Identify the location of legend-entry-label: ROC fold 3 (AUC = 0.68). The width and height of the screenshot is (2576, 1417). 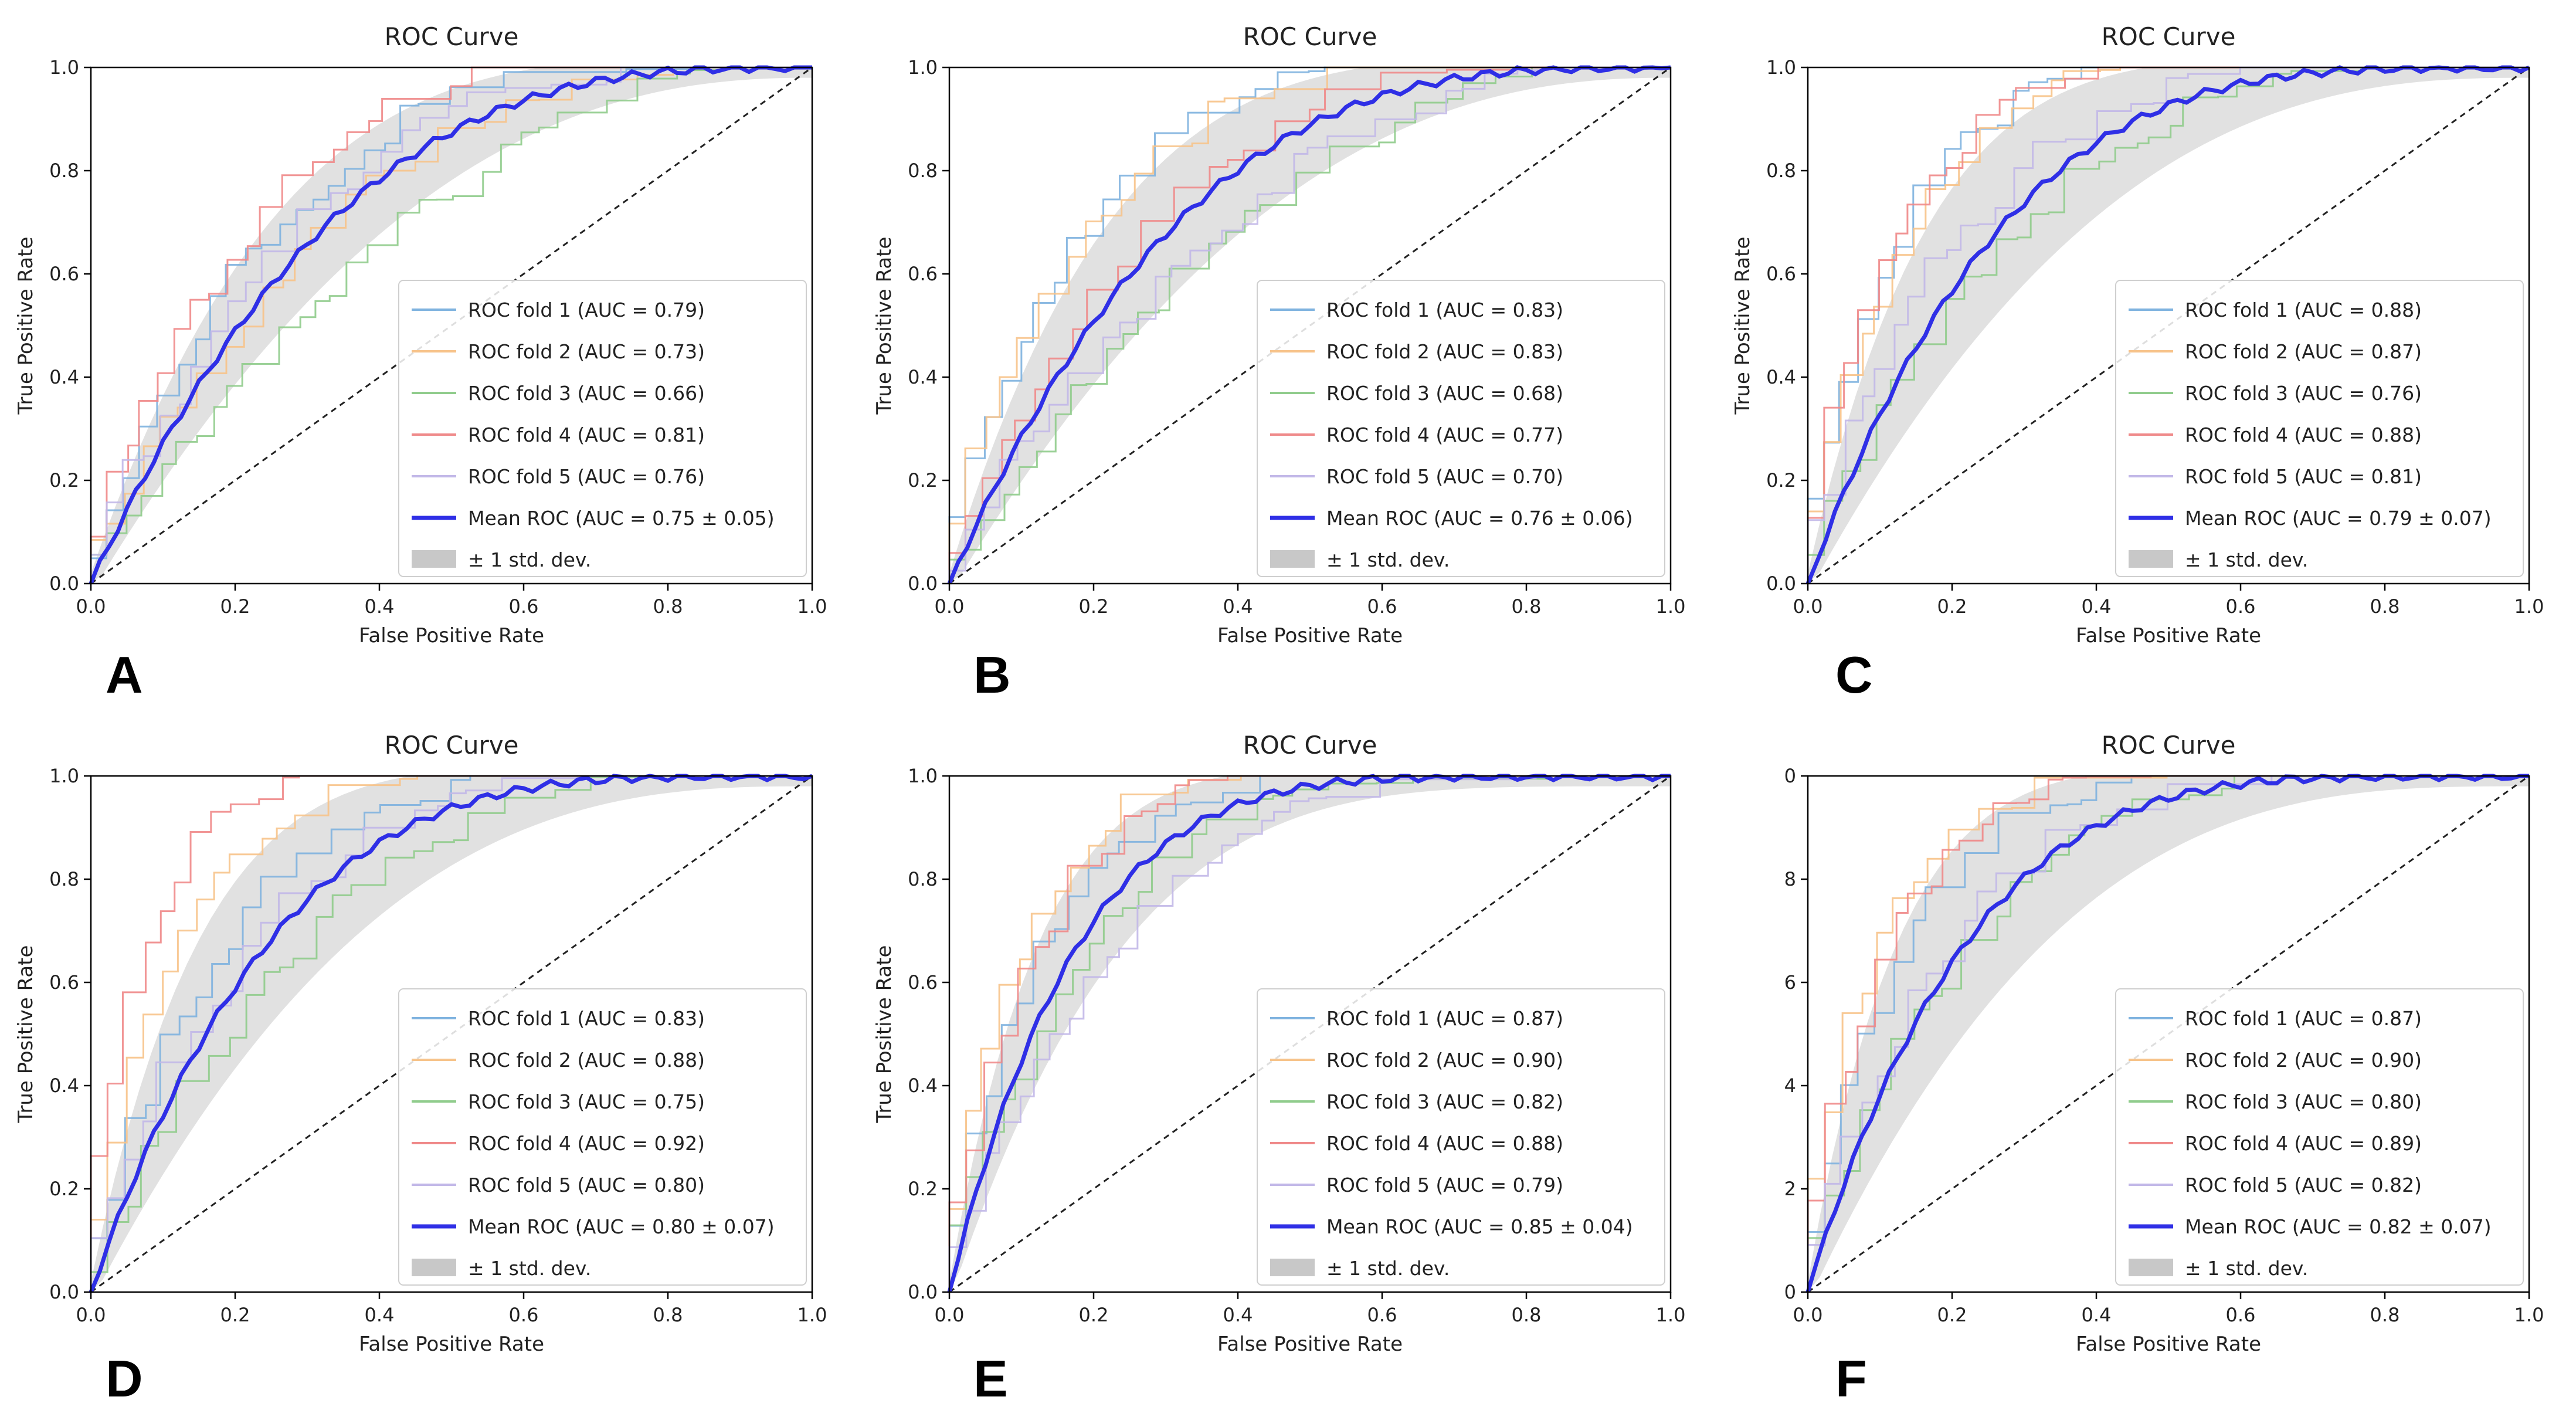
(1444, 393).